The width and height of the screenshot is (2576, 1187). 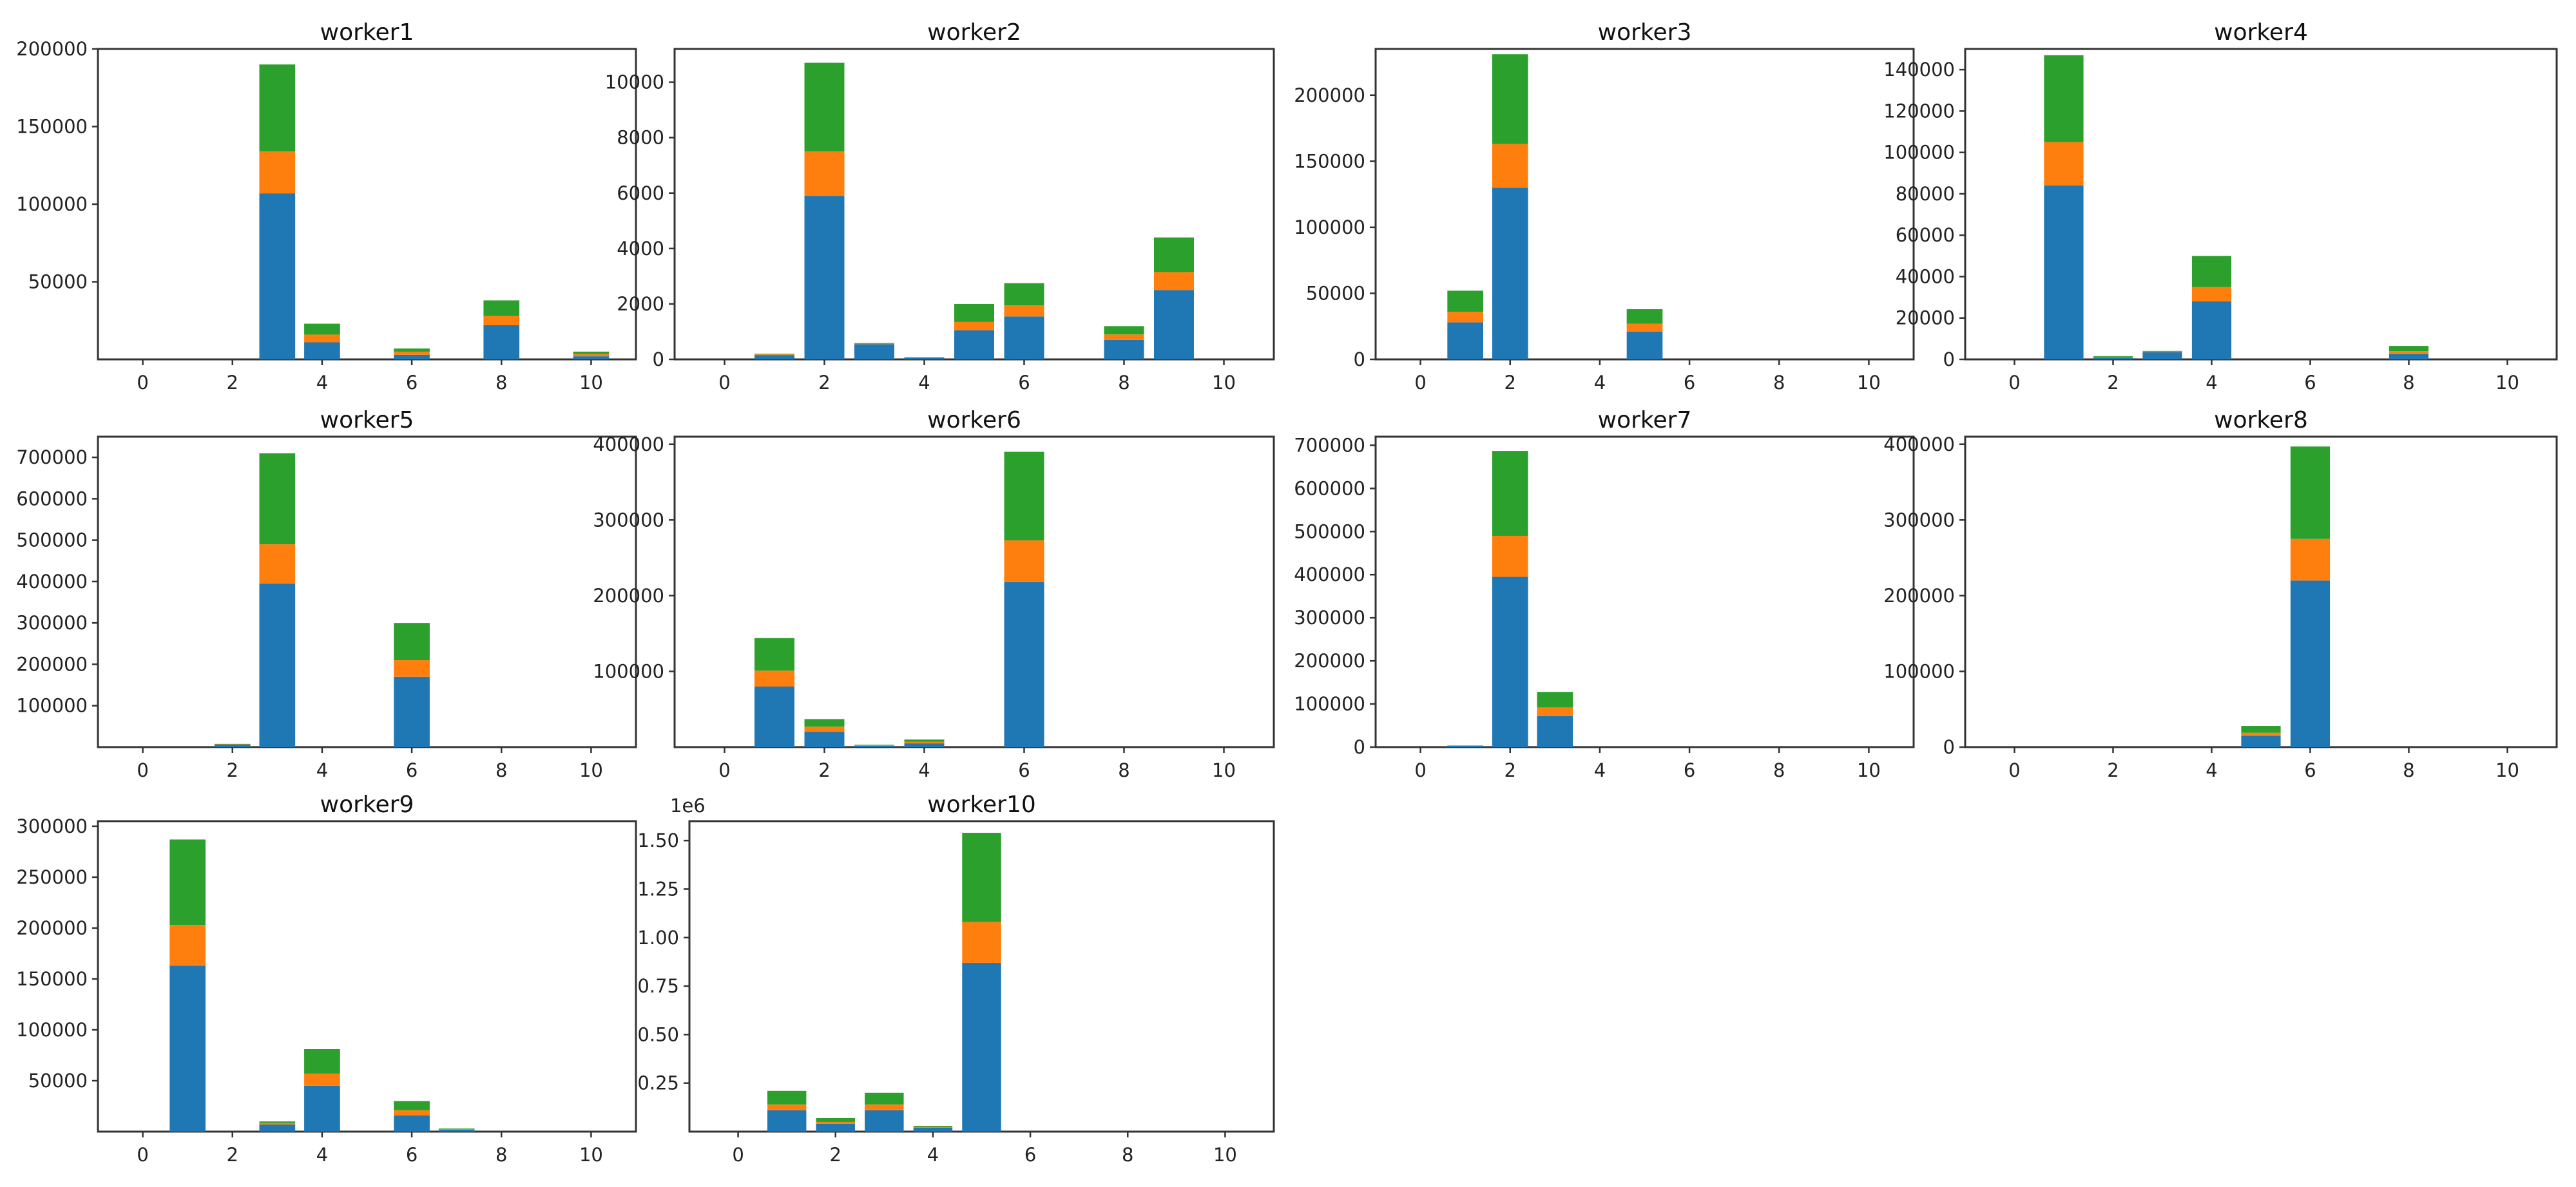 What do you see at coordinates (1174, 324) in the screenshot?
I see `bar-segment-1-x9` at bounding box center [1174, 324].